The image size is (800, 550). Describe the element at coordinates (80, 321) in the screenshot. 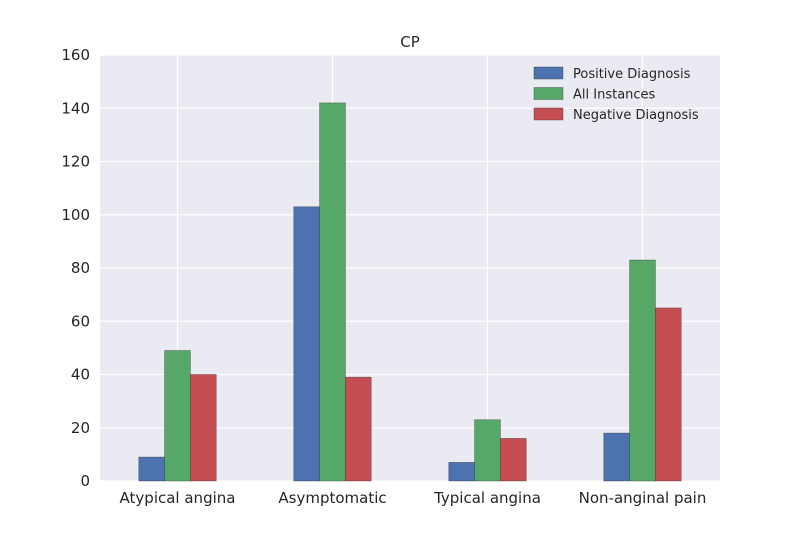

I see `y-tick-label: 60` at that location.